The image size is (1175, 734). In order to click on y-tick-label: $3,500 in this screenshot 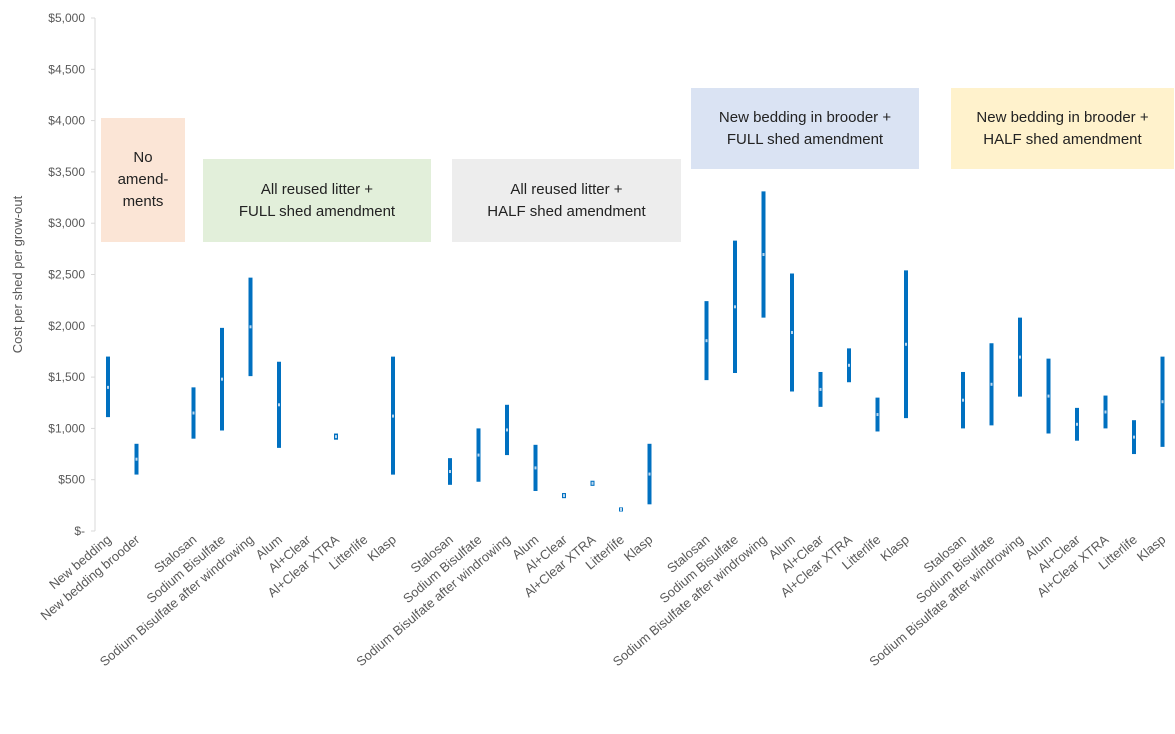, I will do `click(66, 172)`.